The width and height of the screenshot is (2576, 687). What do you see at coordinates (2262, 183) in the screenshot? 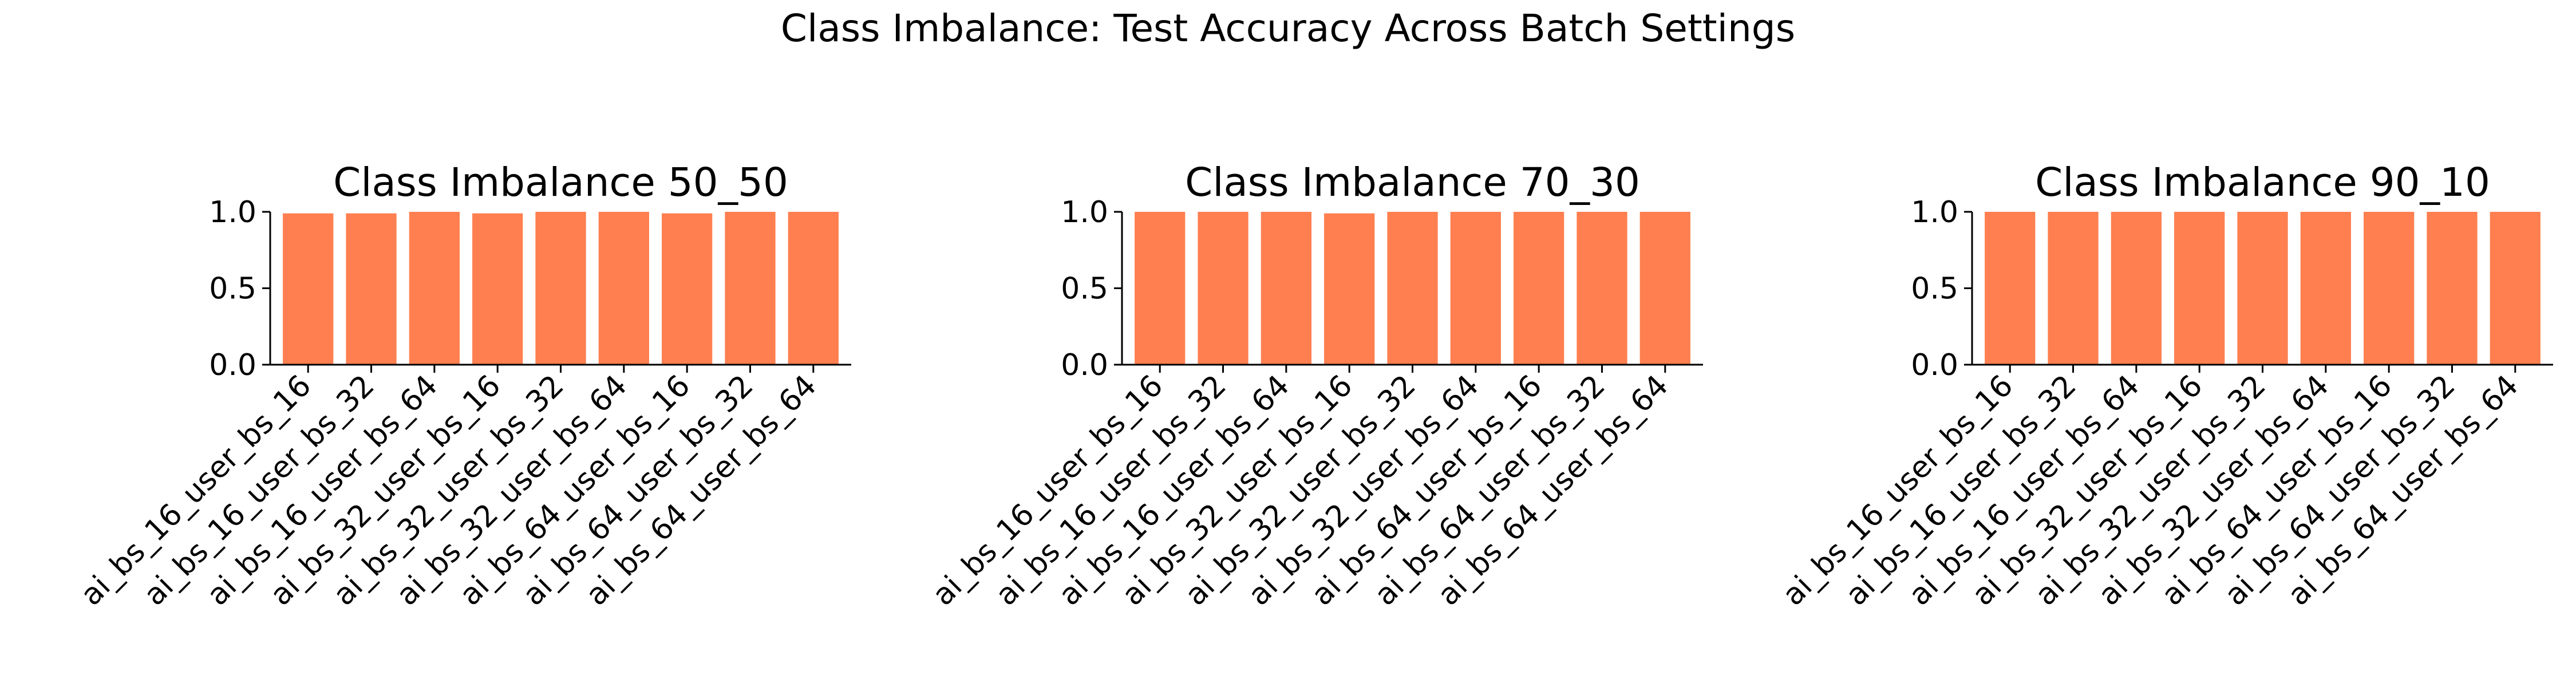
I see `subplot-title: Class Imbalance 90_10` at bounding box center [2262, 183].